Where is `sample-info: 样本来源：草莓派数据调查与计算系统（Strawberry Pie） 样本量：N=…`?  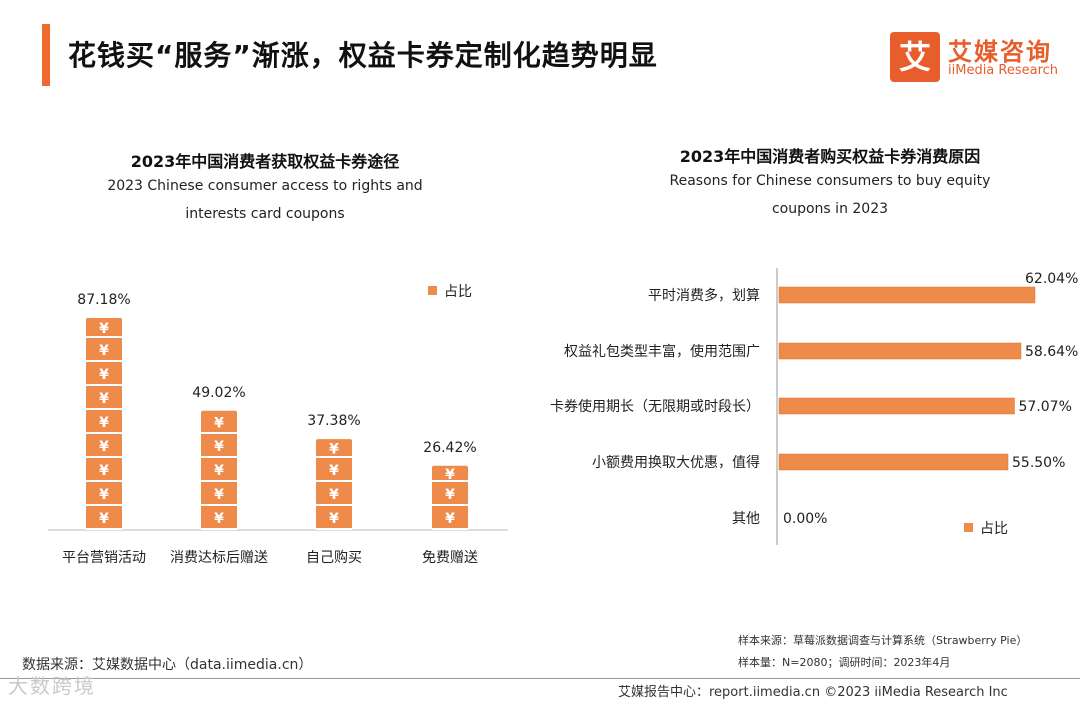 sample-info: 样本来源：草莓派数据调查与计算系统（Strawberry Pie） 样本量：N=… is located at coordinates (882, 652).